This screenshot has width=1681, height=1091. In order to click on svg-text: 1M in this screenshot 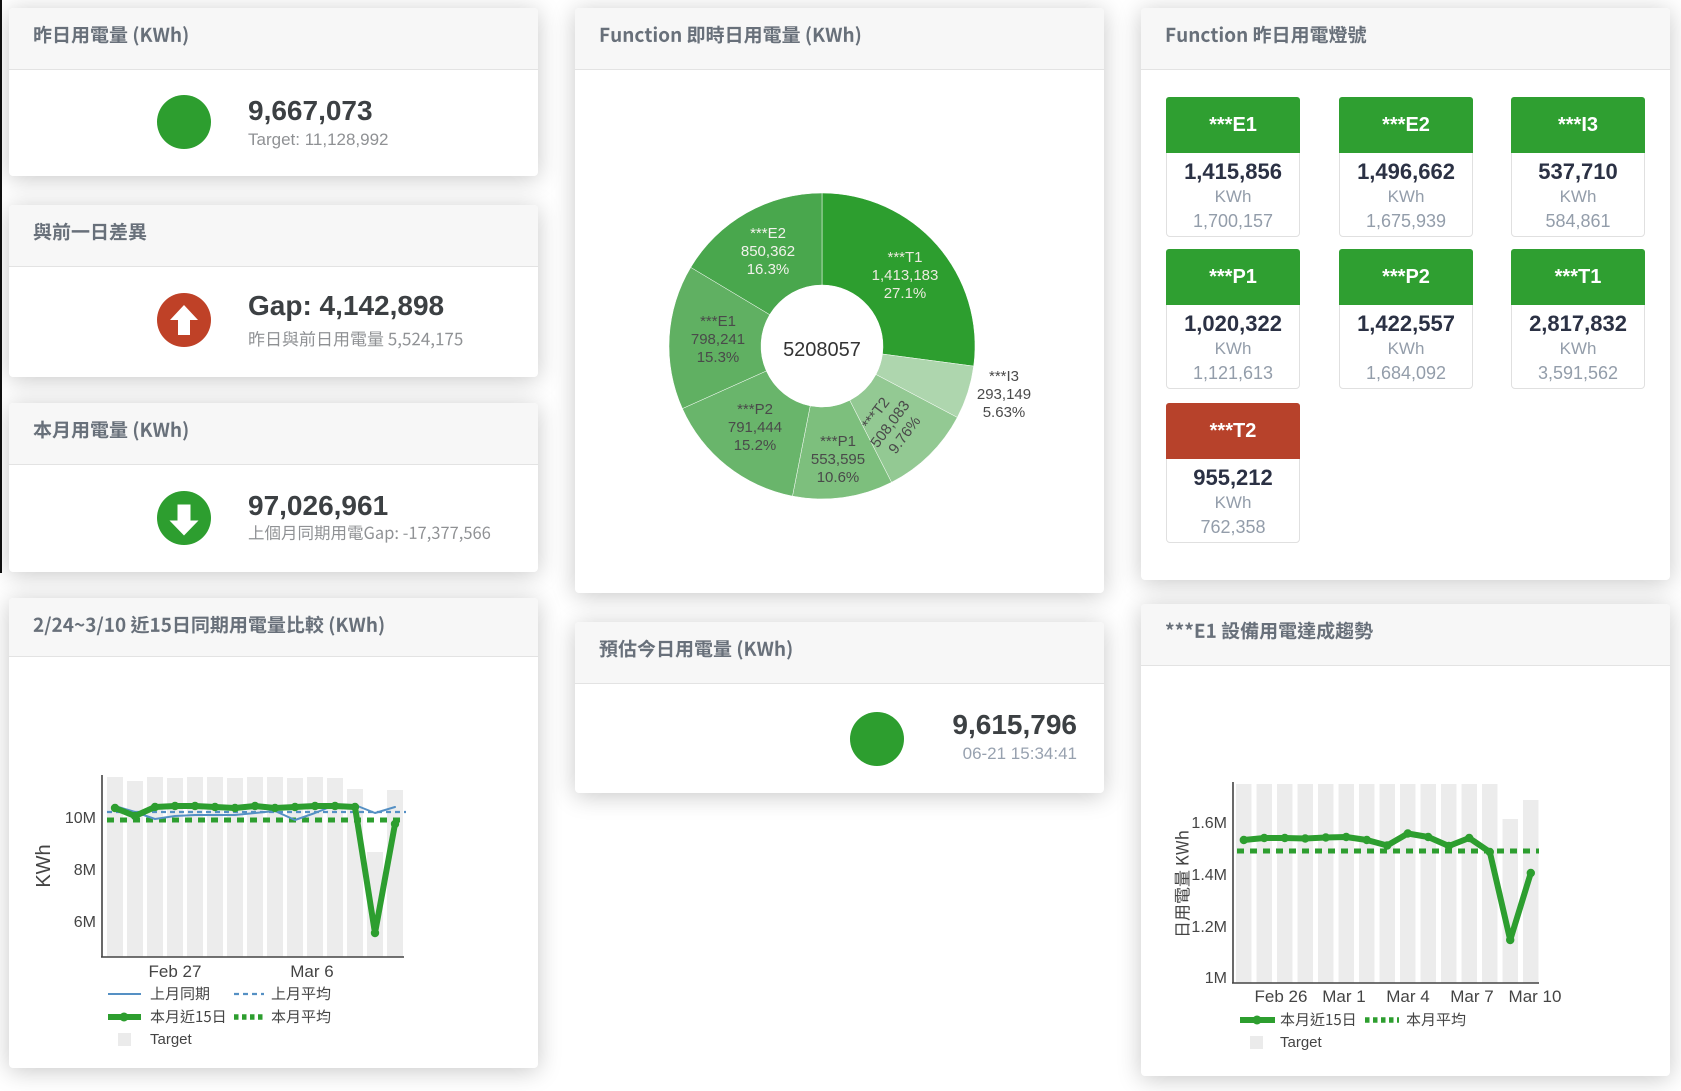, I will do `click(1216, 978)`.